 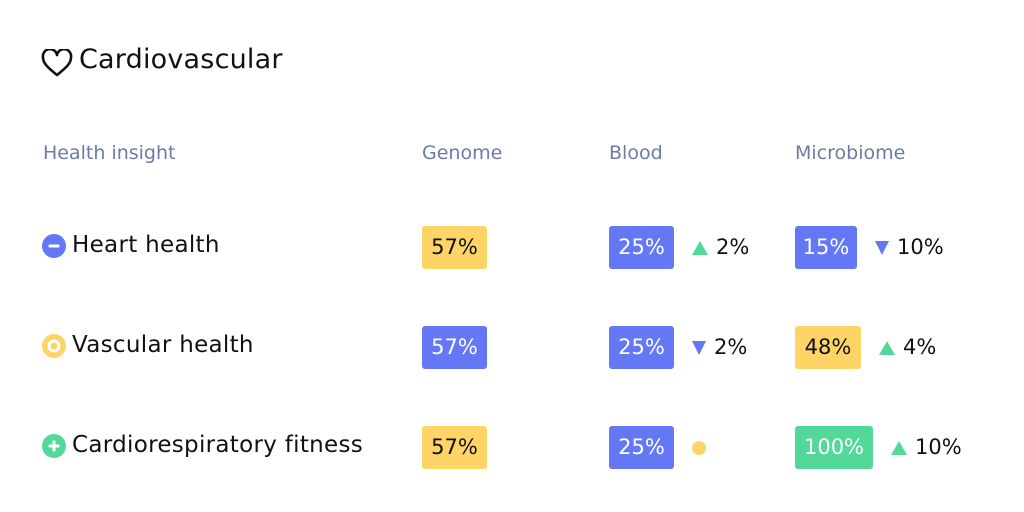 What do you see at coordinates (850, 153) in the screenshot?
I see `header-microbiome: Microbiome` at bounding box center [850, 153].